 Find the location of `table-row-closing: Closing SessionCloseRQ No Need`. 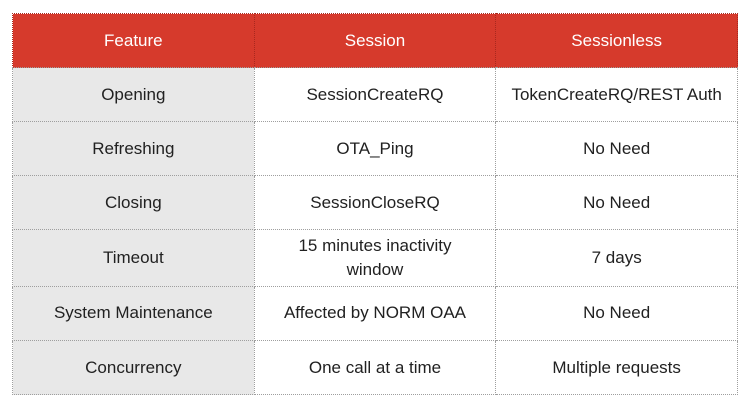

table-row-closing: Closing SessionCloseRQ No Need is located at coordinates (375, 203).